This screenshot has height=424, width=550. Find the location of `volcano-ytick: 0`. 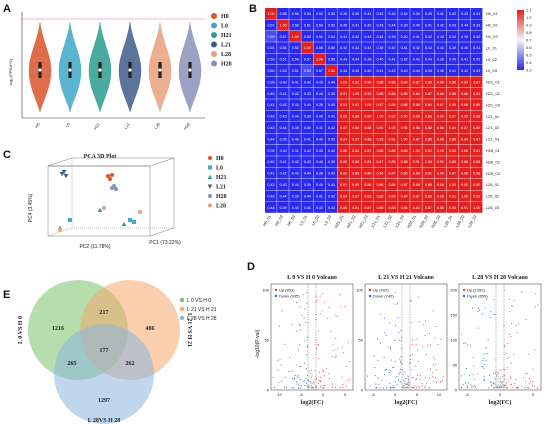

volcano-ytick: 0 is located at coordinates (456, 389).